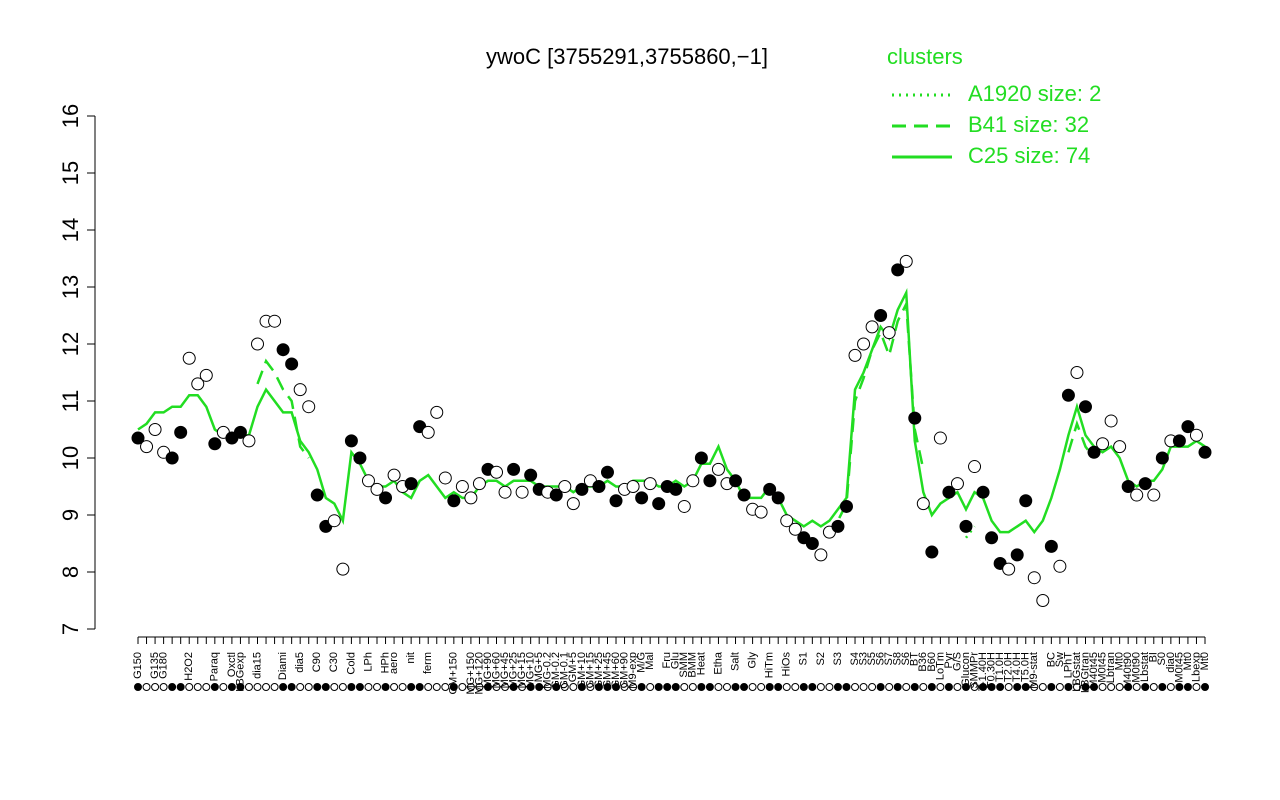  Describe the element at coordinates (539, 667) in the screenshot. I see `x-tick-label: MG+5` at that location.